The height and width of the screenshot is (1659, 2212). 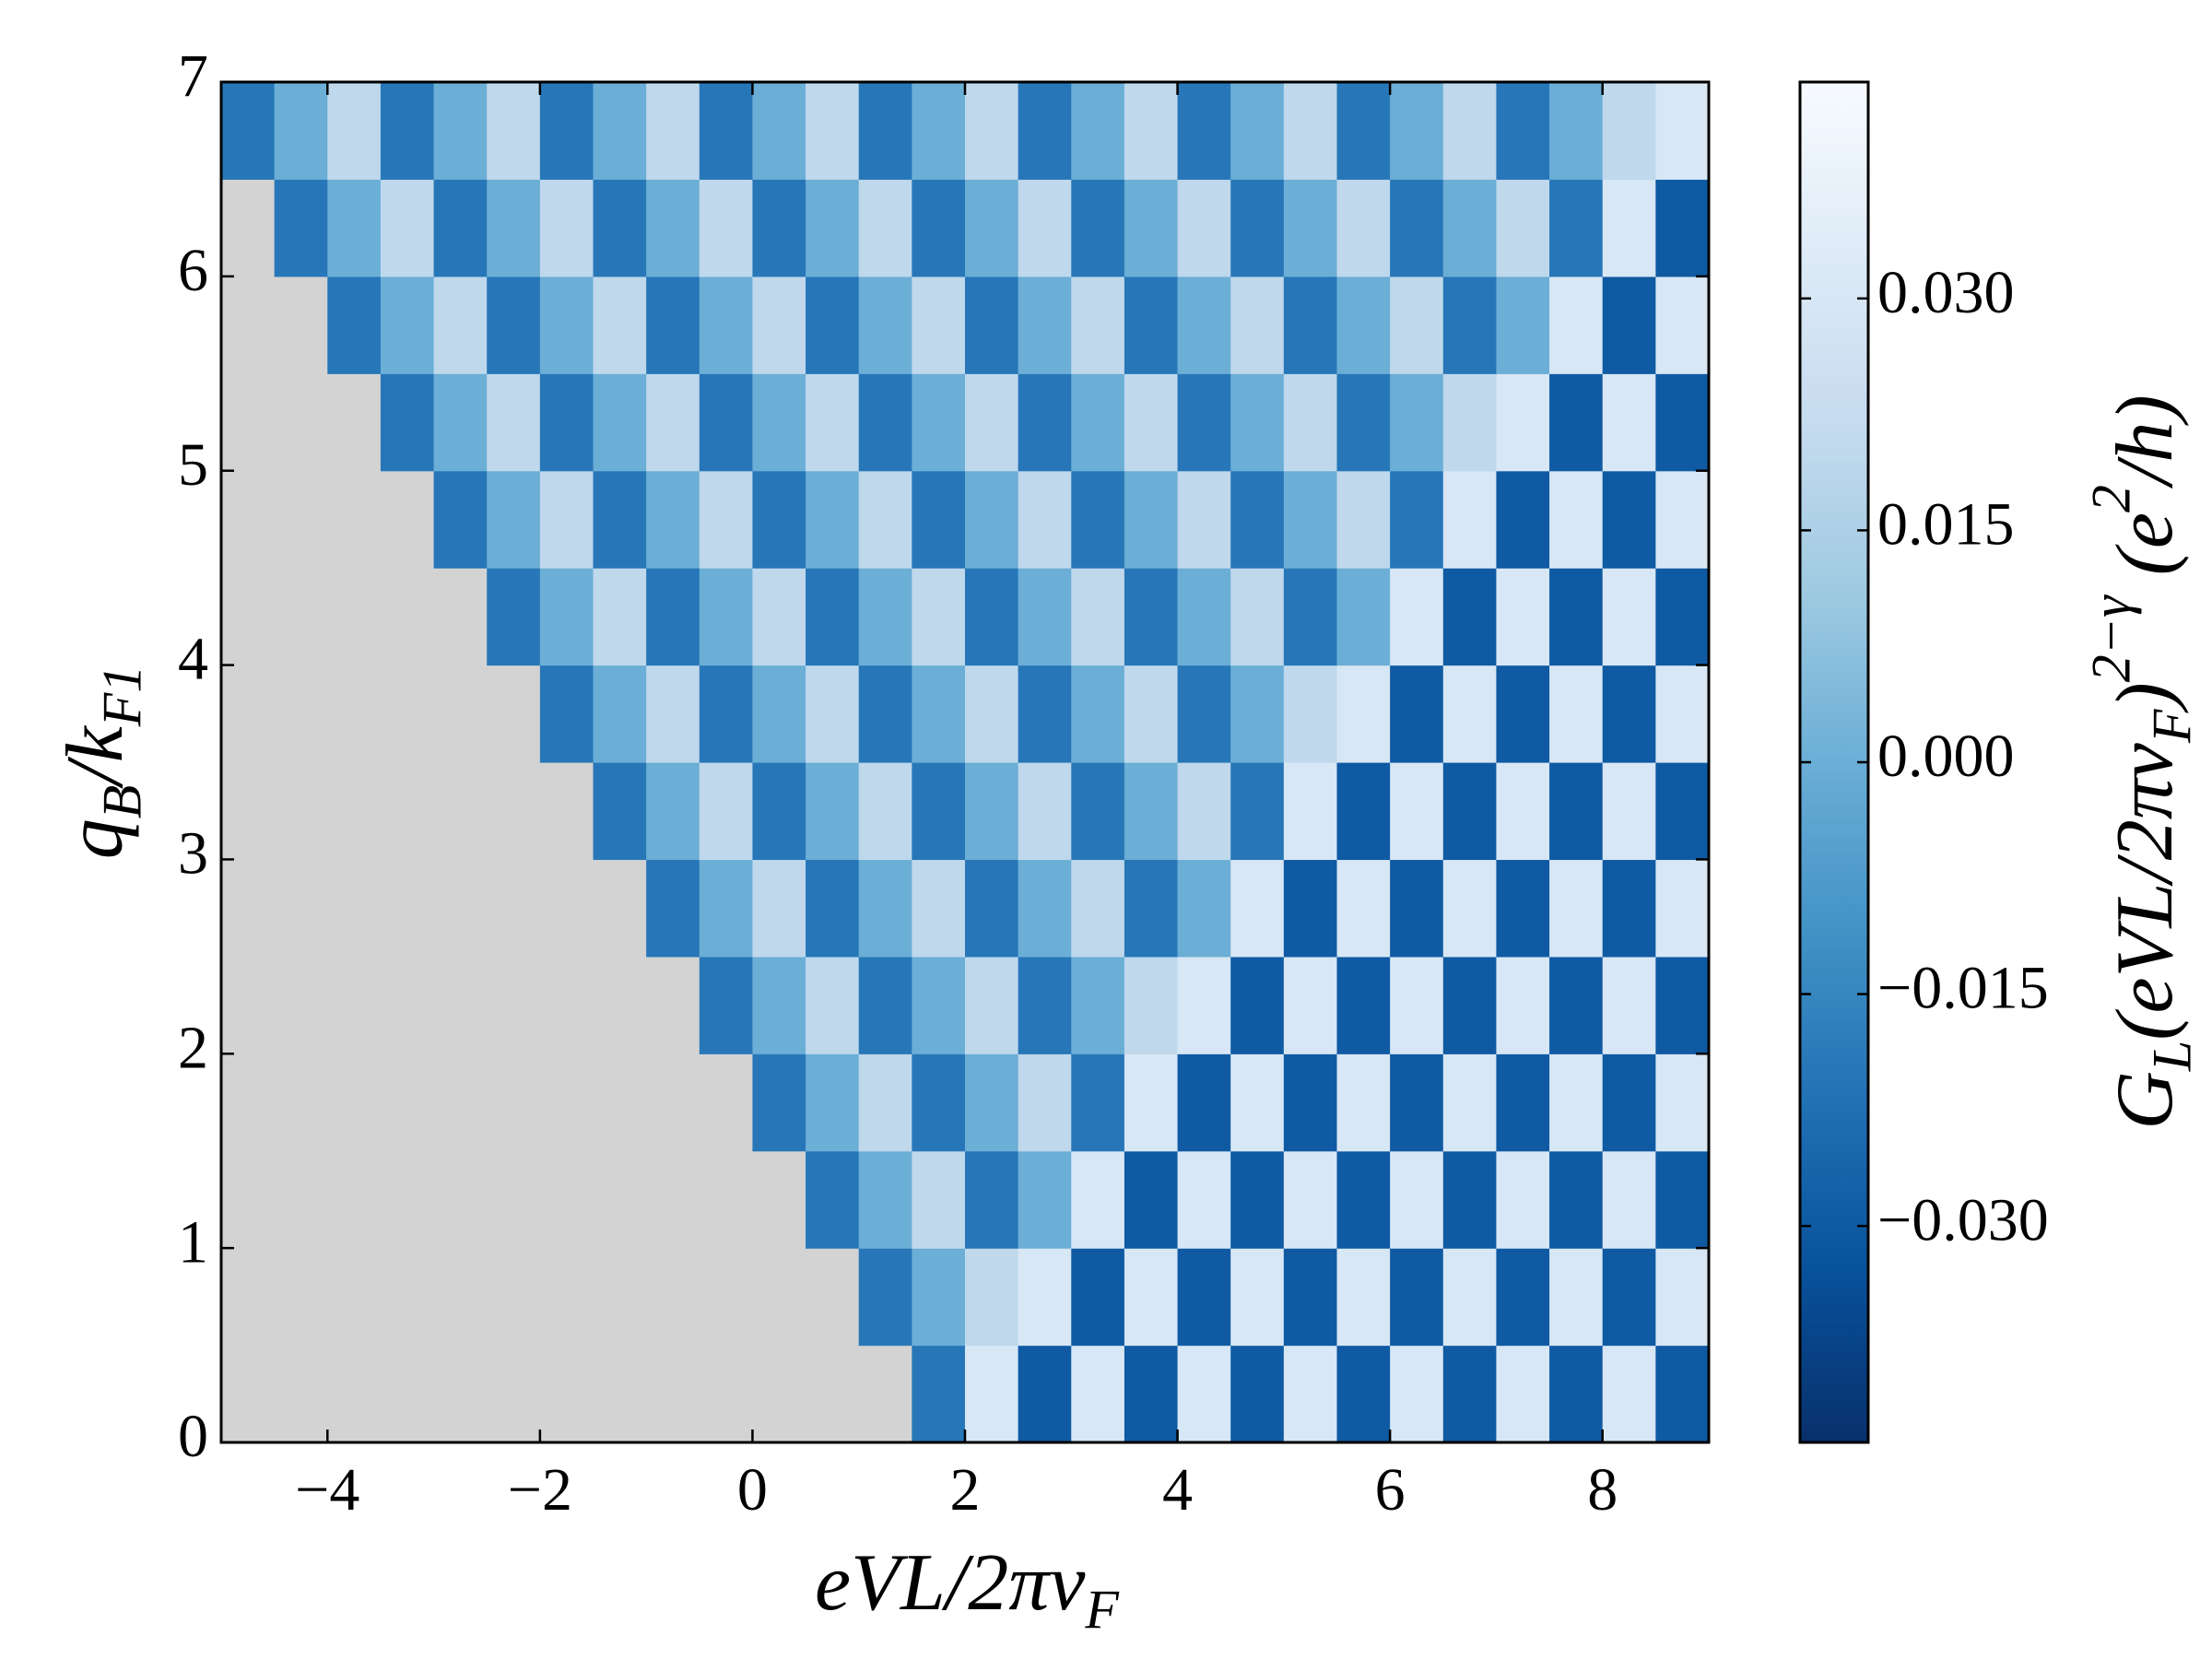 I want to click on label-segment: G, so click(x=2145, y=1100).